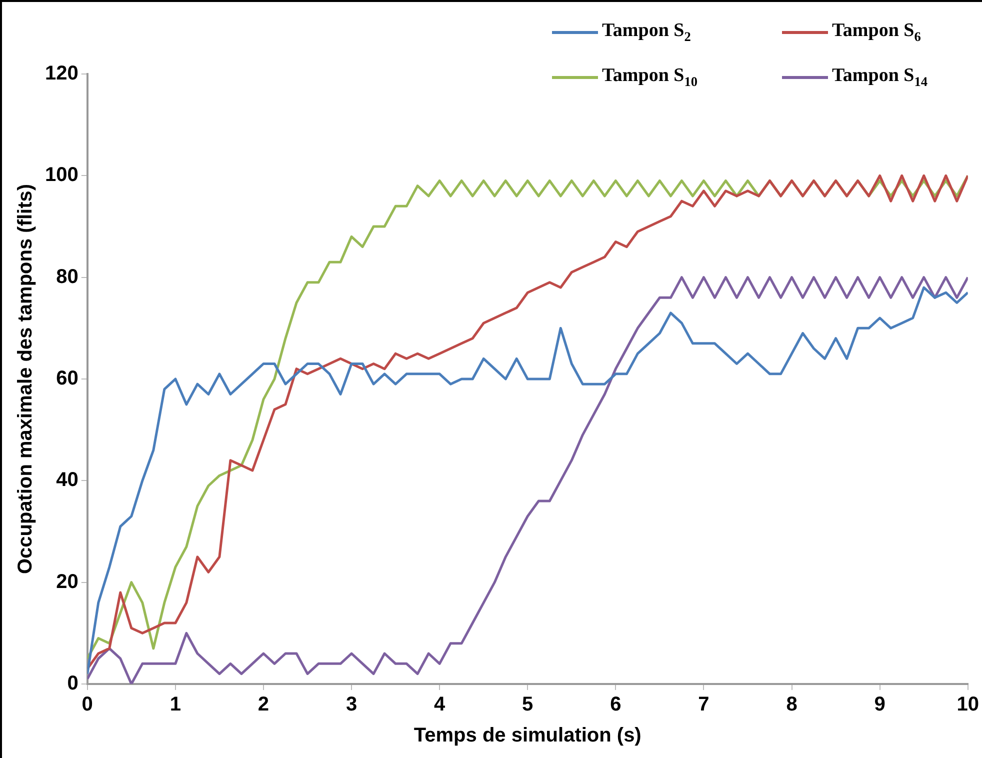 The image size is (982, 758). I want to click on x-tick-label: 8, so click(792, 705).